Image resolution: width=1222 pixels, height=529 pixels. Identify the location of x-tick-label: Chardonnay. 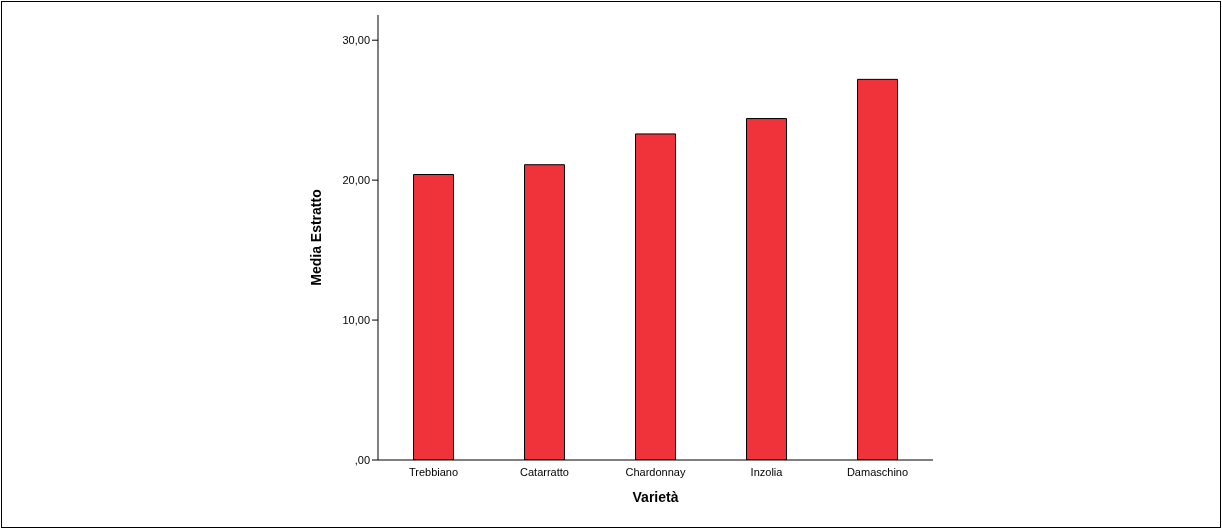
(655, 471).